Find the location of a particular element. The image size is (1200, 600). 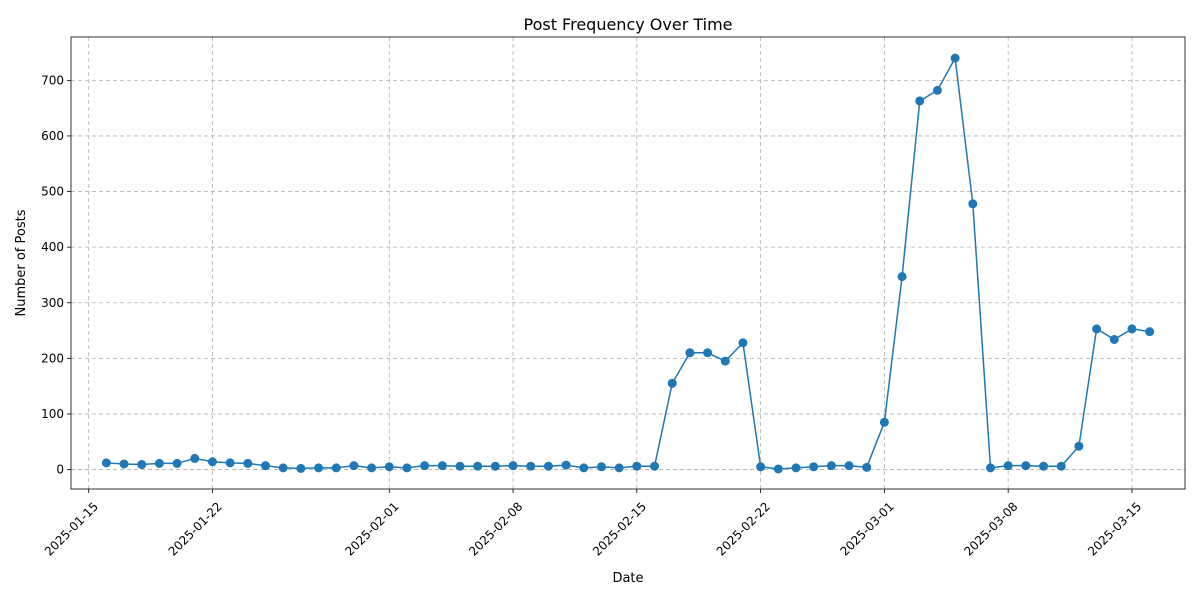

y-tick-label: 300 is located at coordinates (52, 303).